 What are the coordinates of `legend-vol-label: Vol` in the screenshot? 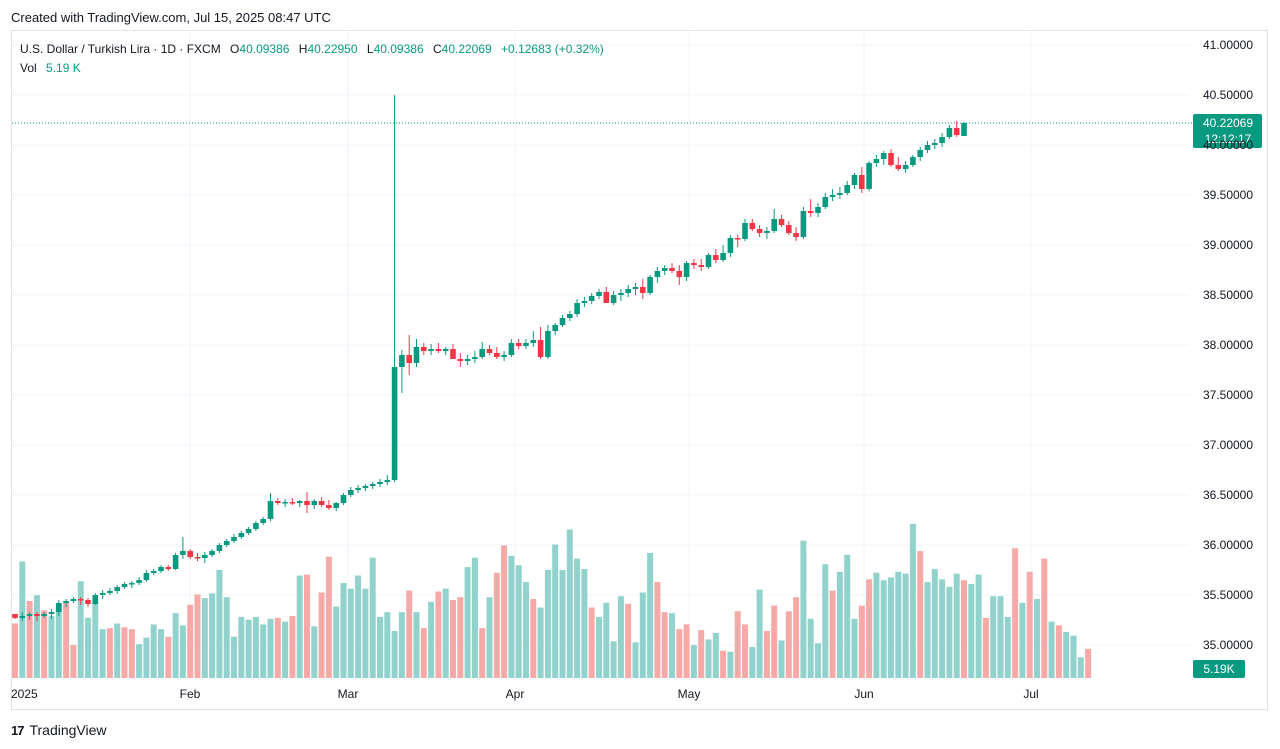 It's located at (28, 68).